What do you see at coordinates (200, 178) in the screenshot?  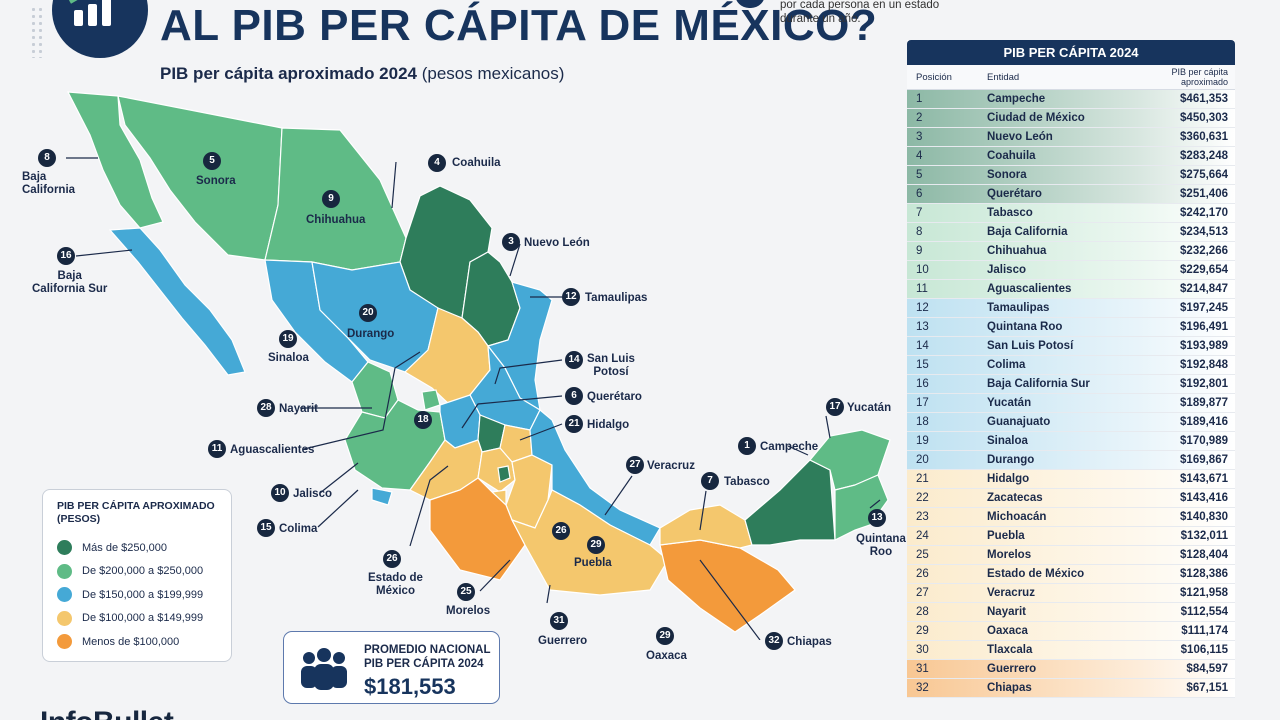 I see `state-sonora` at bounding box center [200, 178].